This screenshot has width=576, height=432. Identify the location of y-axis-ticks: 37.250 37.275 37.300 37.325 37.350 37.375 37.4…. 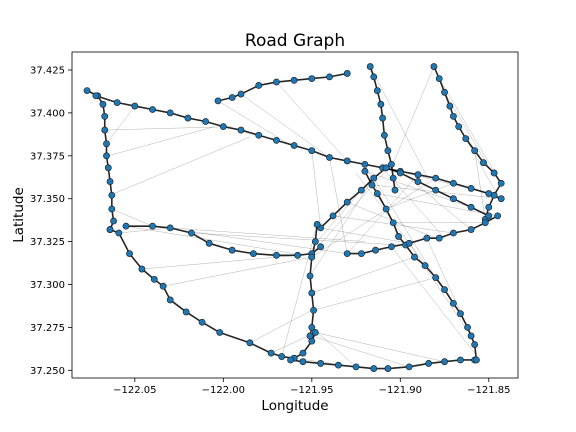
(51, 221).